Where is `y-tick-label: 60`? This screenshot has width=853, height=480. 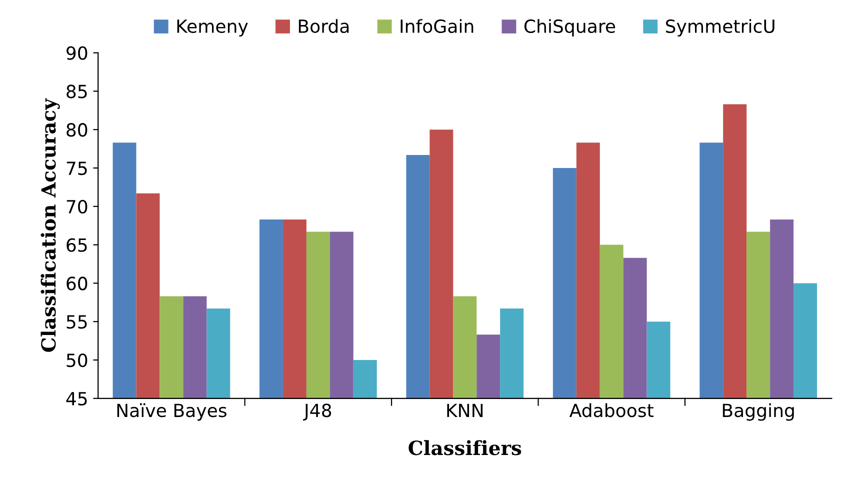
y-tick-label: 60 is located at coordinates (77, 283).